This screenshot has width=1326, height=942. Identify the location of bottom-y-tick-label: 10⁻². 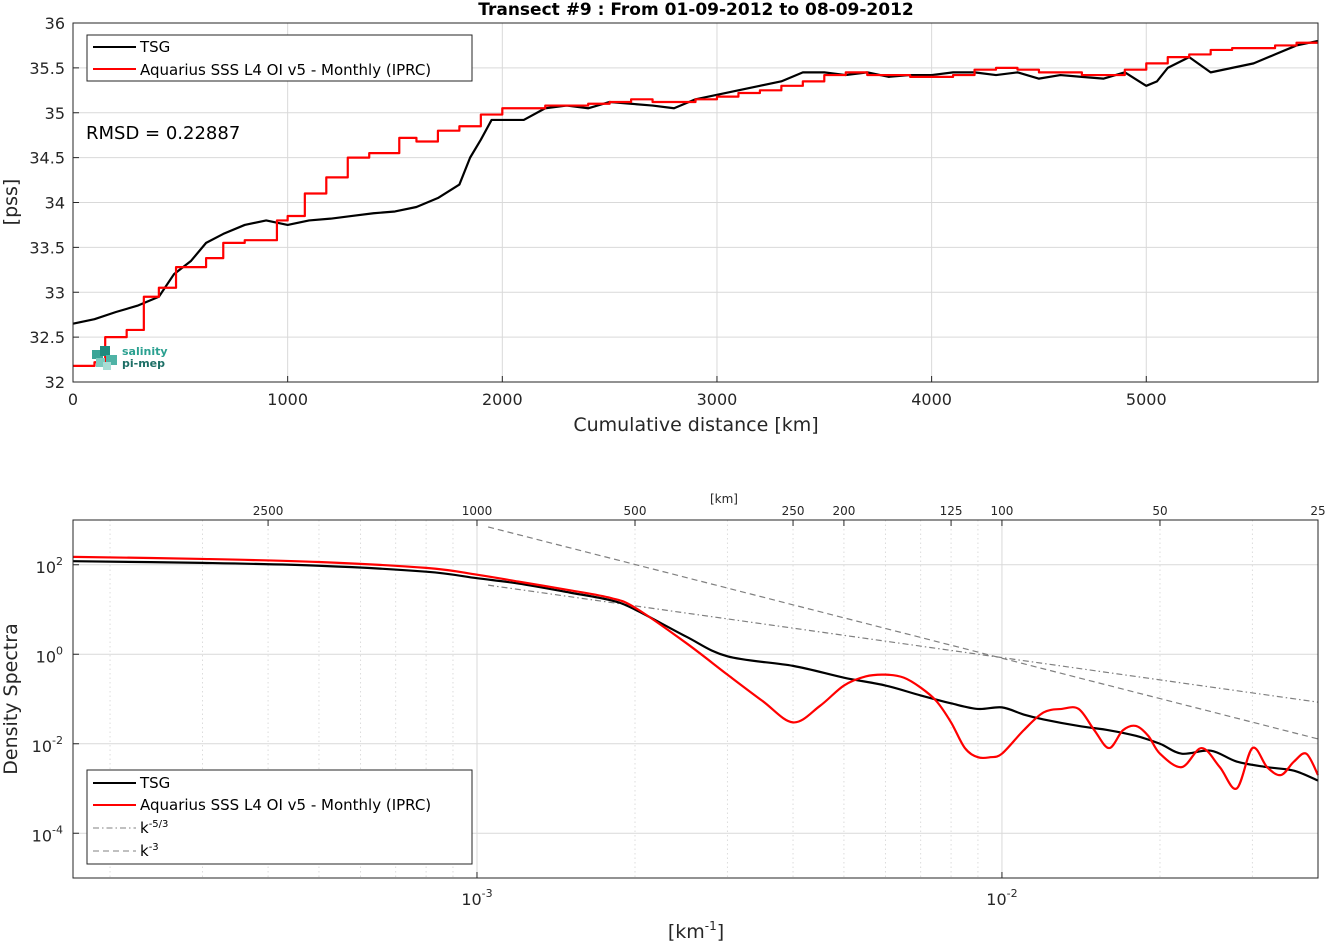
(47, 745).